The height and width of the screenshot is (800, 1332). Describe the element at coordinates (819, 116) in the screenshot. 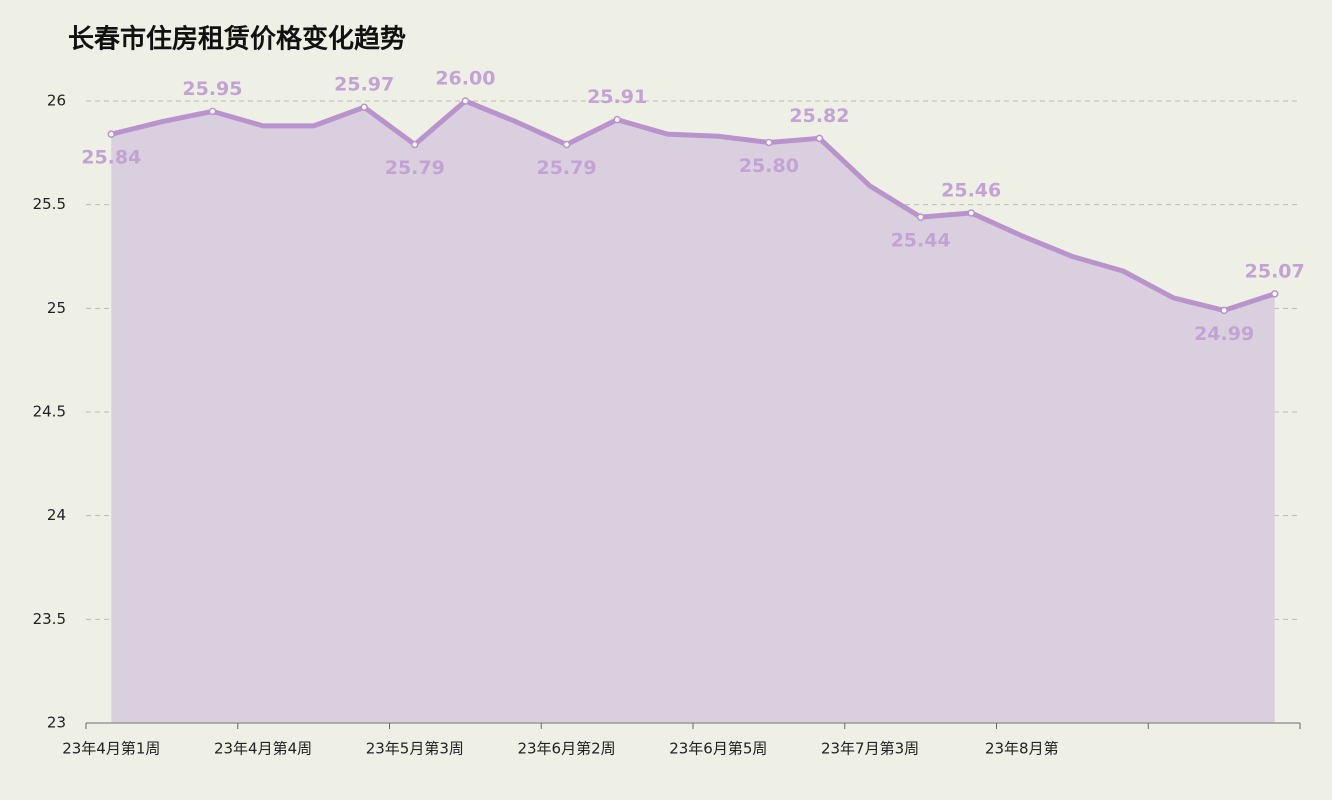

I see `value-label: 25.82` at that location.